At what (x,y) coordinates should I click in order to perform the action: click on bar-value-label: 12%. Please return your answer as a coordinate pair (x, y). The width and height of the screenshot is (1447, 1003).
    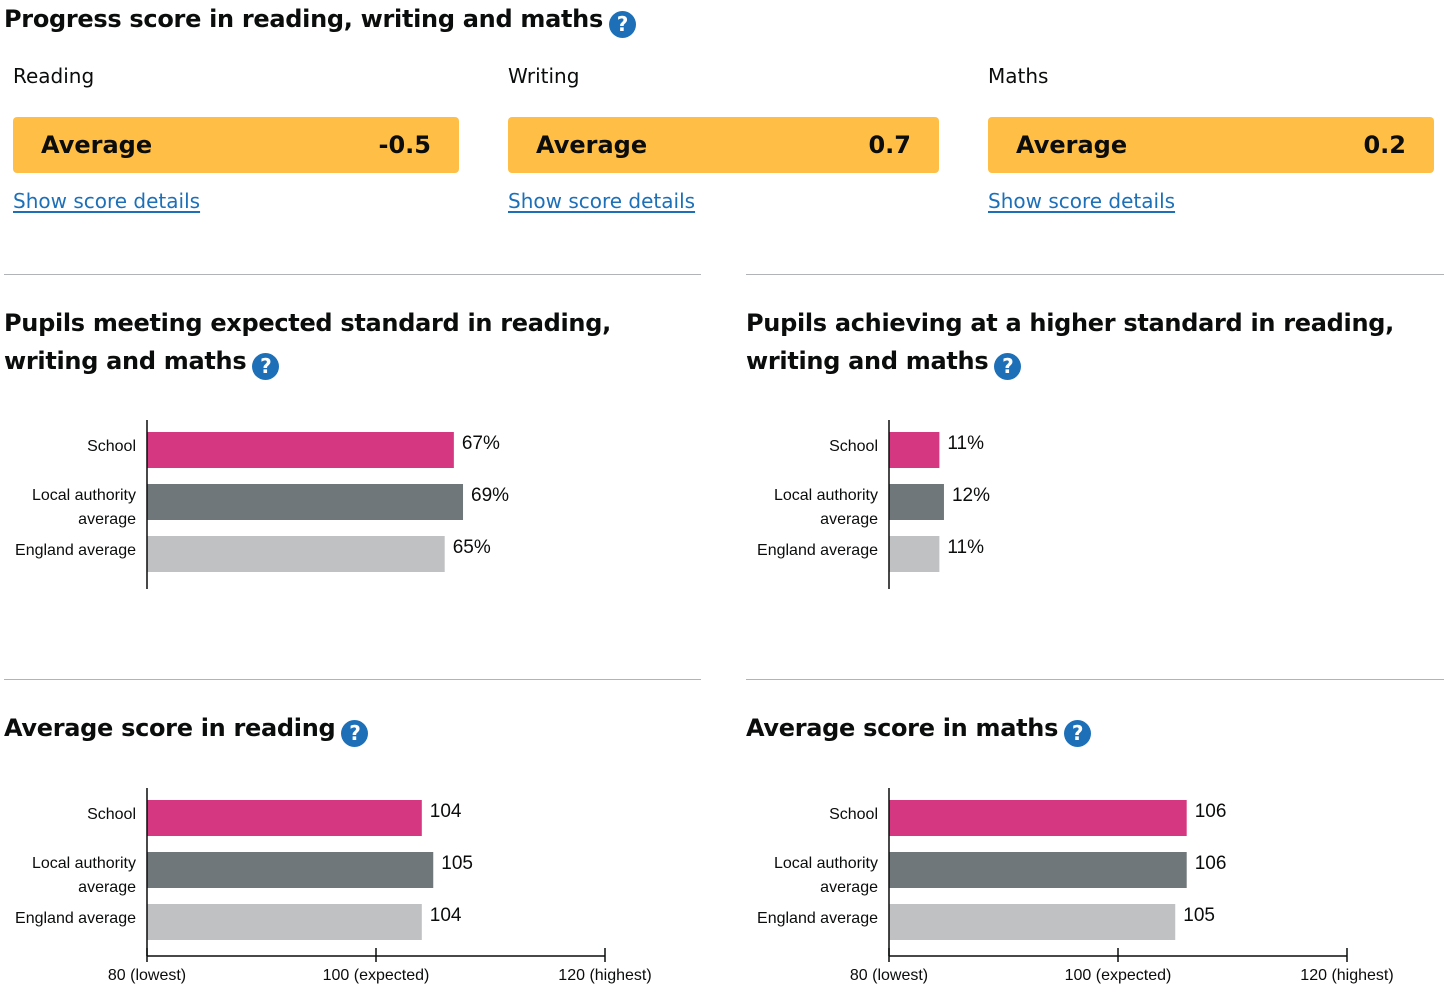
    Looking at the image, I should click on (971, 495).